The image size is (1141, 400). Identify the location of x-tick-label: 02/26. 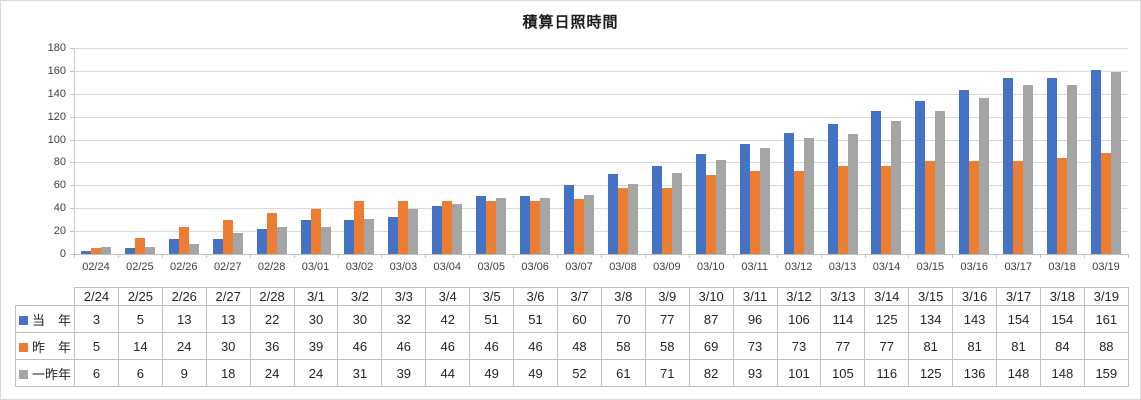
(184, 267).